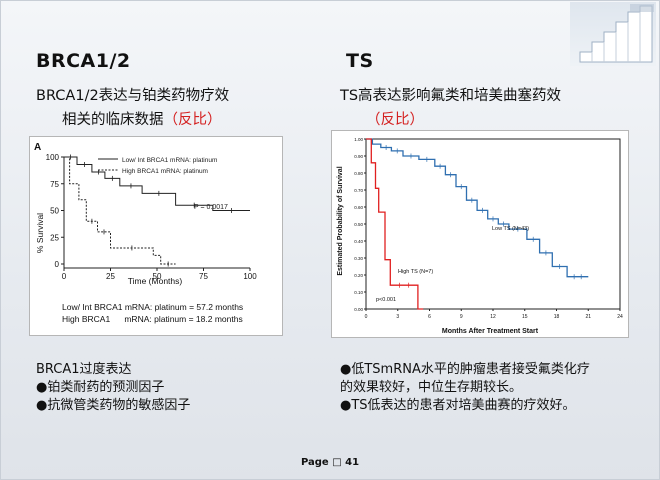 This screenshot has height=480, width=660. I want to click on chart-b-frame, so click(493, 224).